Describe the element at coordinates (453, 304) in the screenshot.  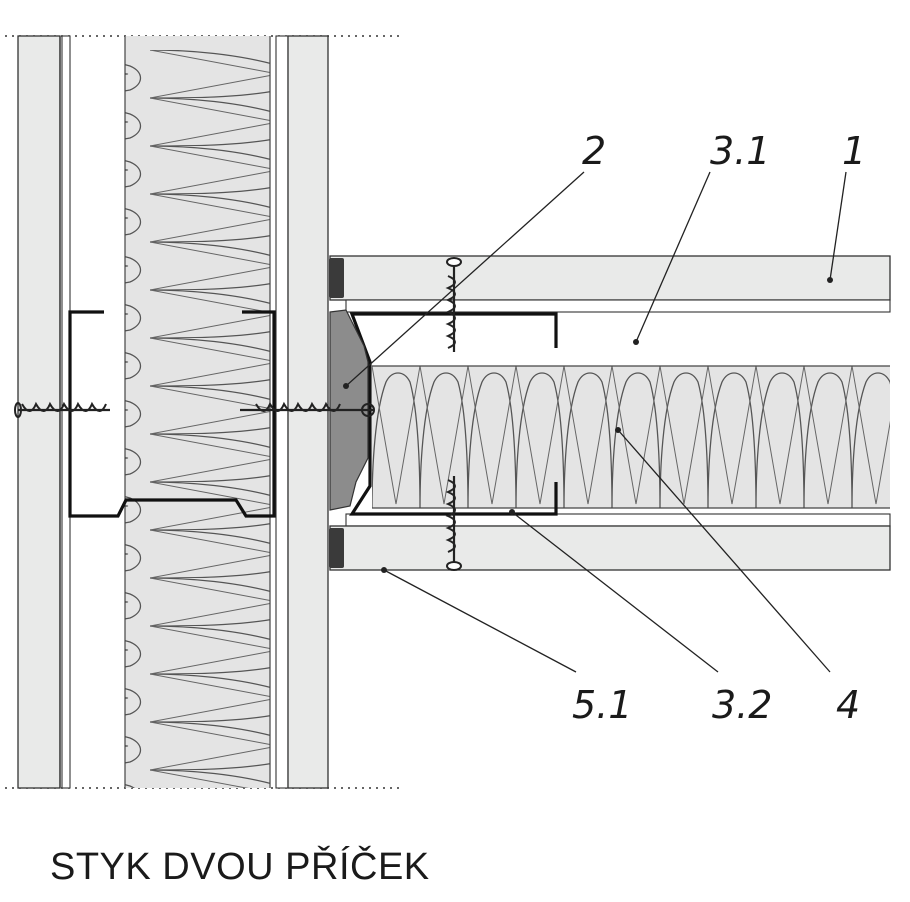
I see `screw-top` at that location.